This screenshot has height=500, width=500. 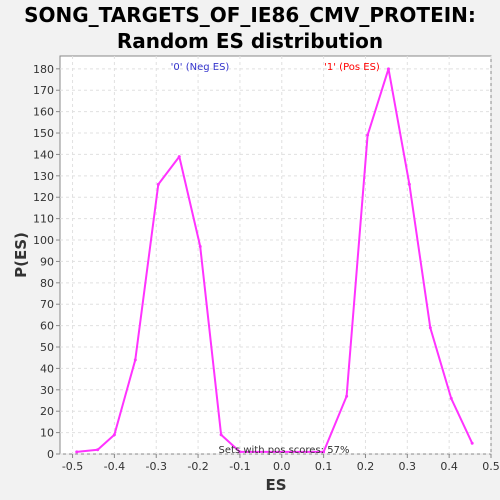 I want to click on x-tick-label: 0.2, so click(x=366, y=466).